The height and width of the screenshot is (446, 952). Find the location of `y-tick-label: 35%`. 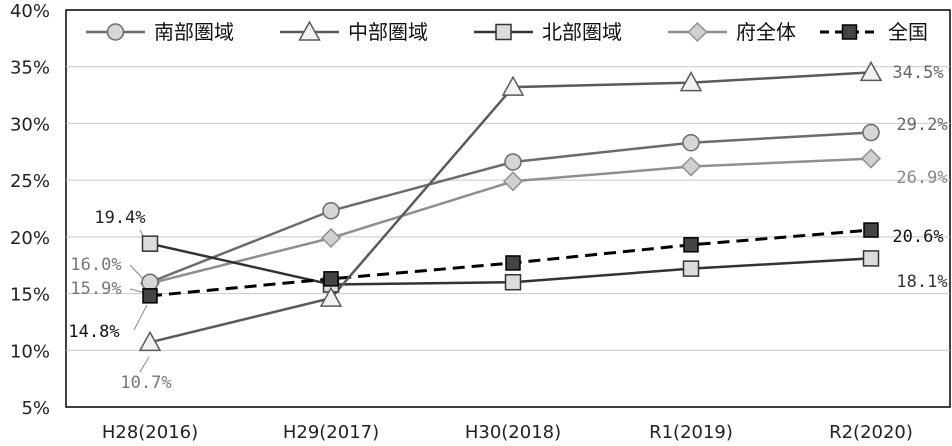

y-tick-label: 35% is located at coordinates (30, 68).